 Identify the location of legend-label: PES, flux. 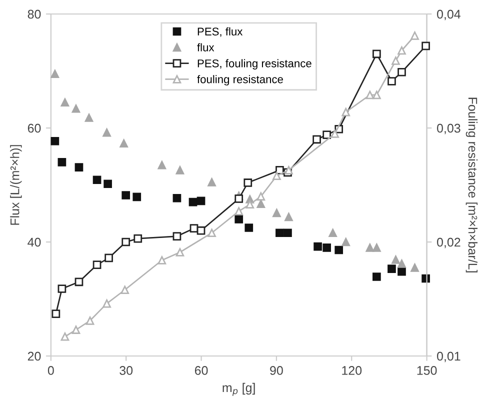
(220, 32).